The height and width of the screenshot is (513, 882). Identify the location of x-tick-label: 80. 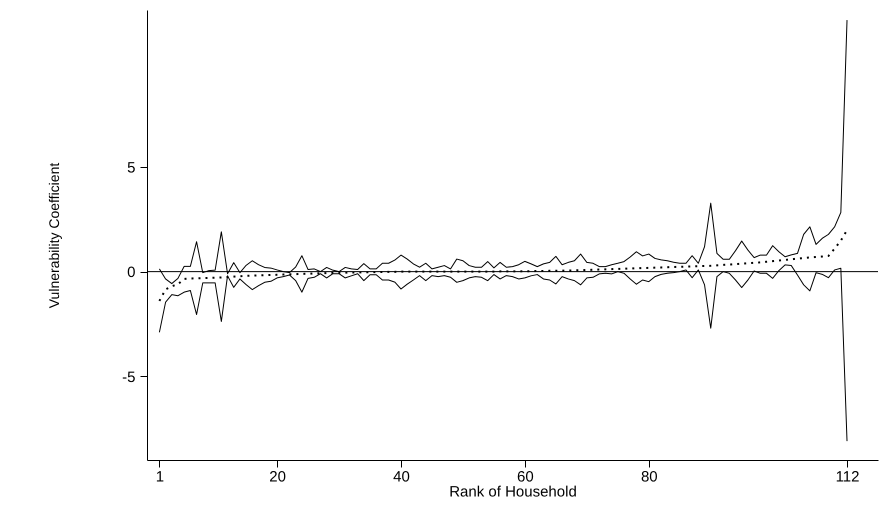
(649, 477).